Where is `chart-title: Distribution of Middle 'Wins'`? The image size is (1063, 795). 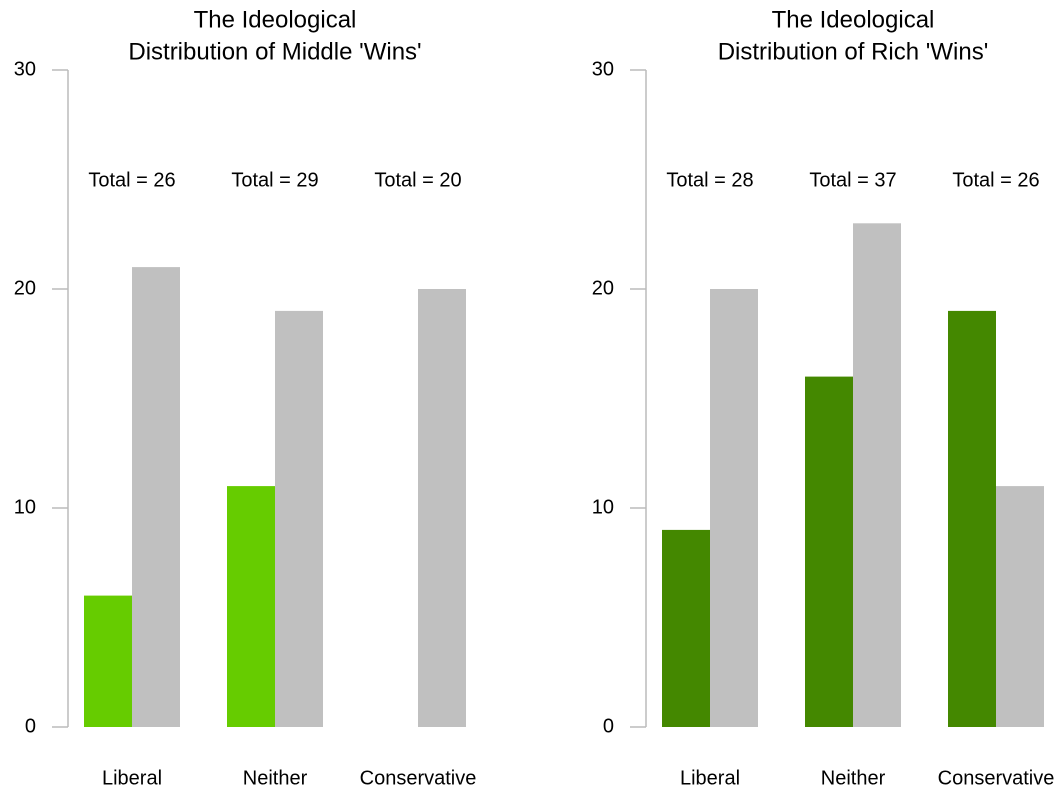 chart-title: Distribution of Middle 'Wins' is located at coordinates (274, 51).